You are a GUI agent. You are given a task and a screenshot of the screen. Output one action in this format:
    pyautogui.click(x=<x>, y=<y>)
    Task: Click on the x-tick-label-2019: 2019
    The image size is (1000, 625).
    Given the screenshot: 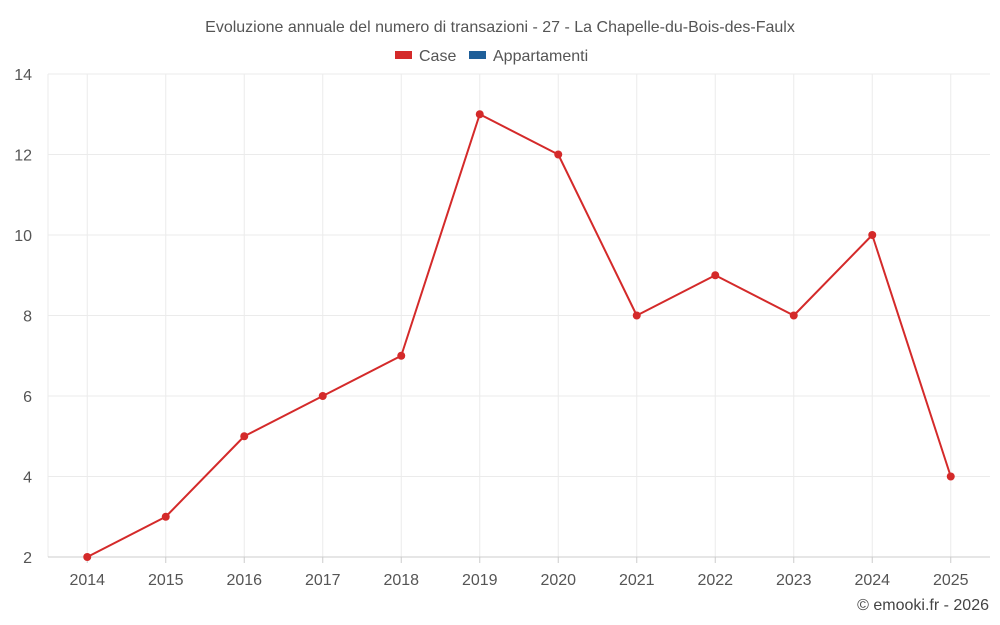 What is the action you would take?
    pyautogui.click(x=480, y=580)
    